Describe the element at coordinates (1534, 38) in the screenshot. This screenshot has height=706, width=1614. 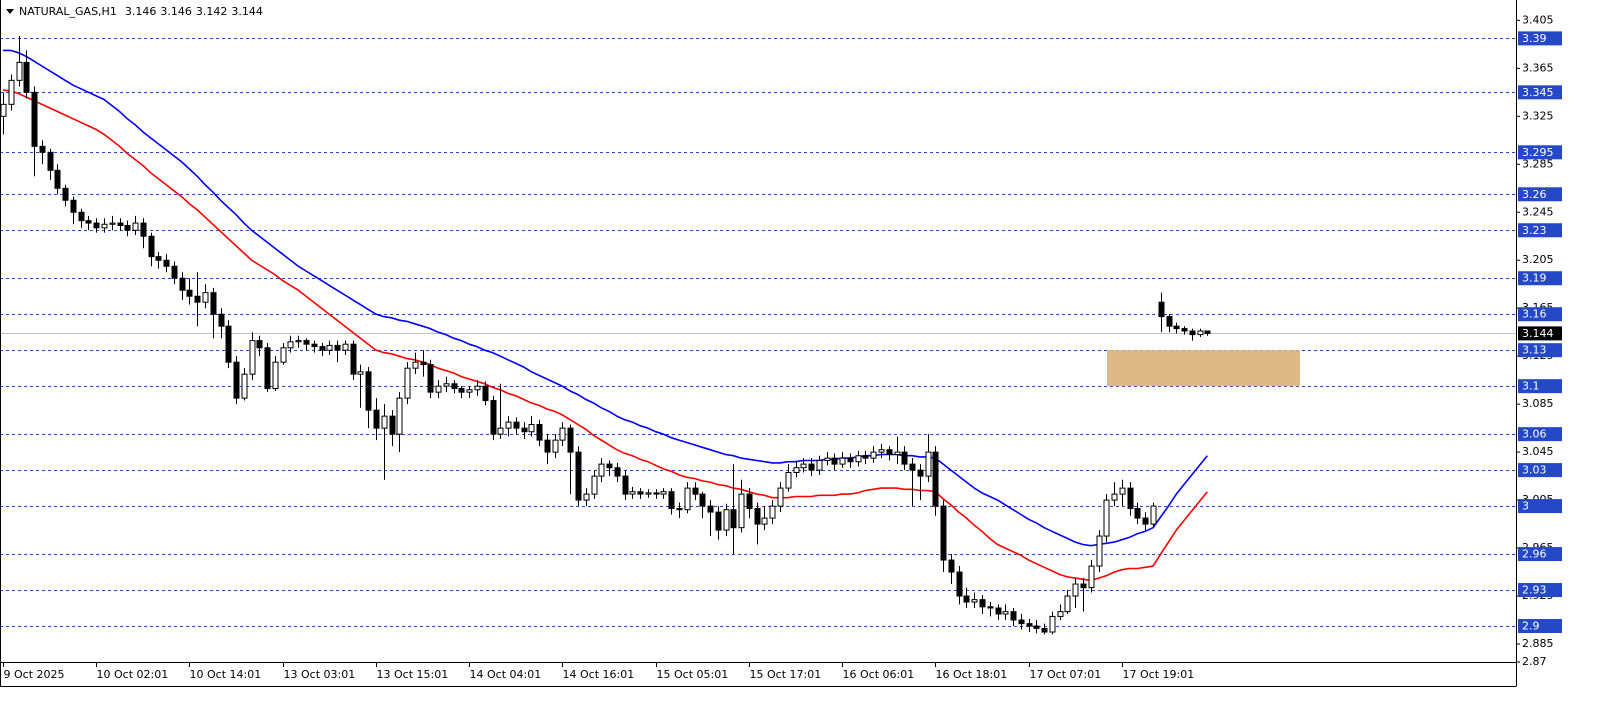
I see `level-label: 3.39` at that location.